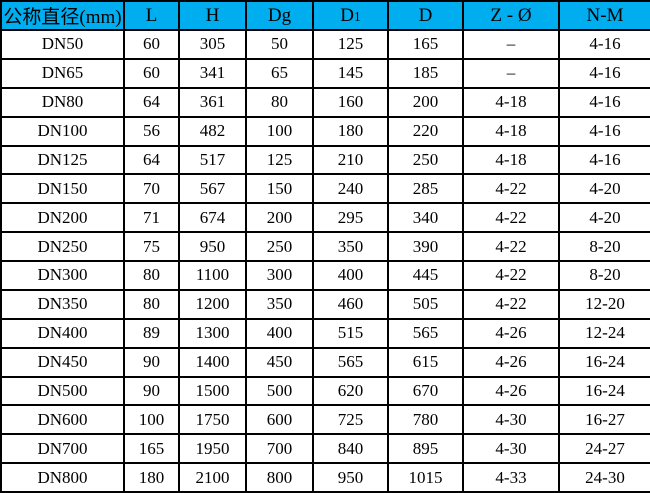  I want to click on table-row: DN65 60 341 65 145 185–4-16, so click(325, 73).